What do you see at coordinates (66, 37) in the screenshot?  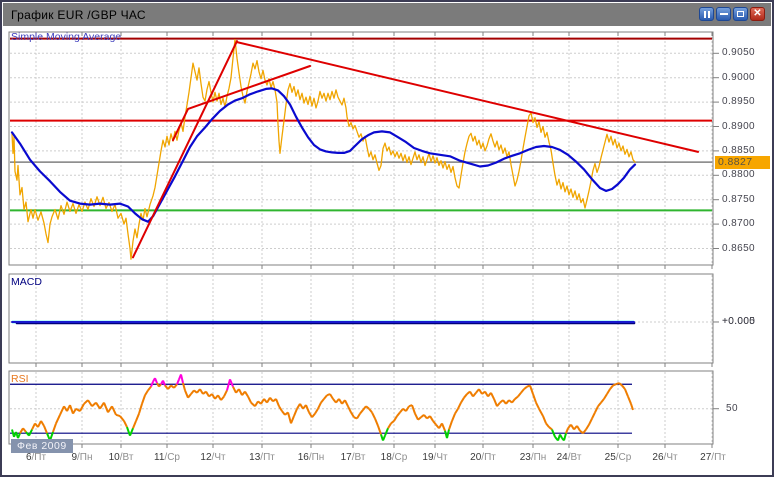 I see `sma-overlay-label: Simple Moving Average` at bounding box center [66, 37].